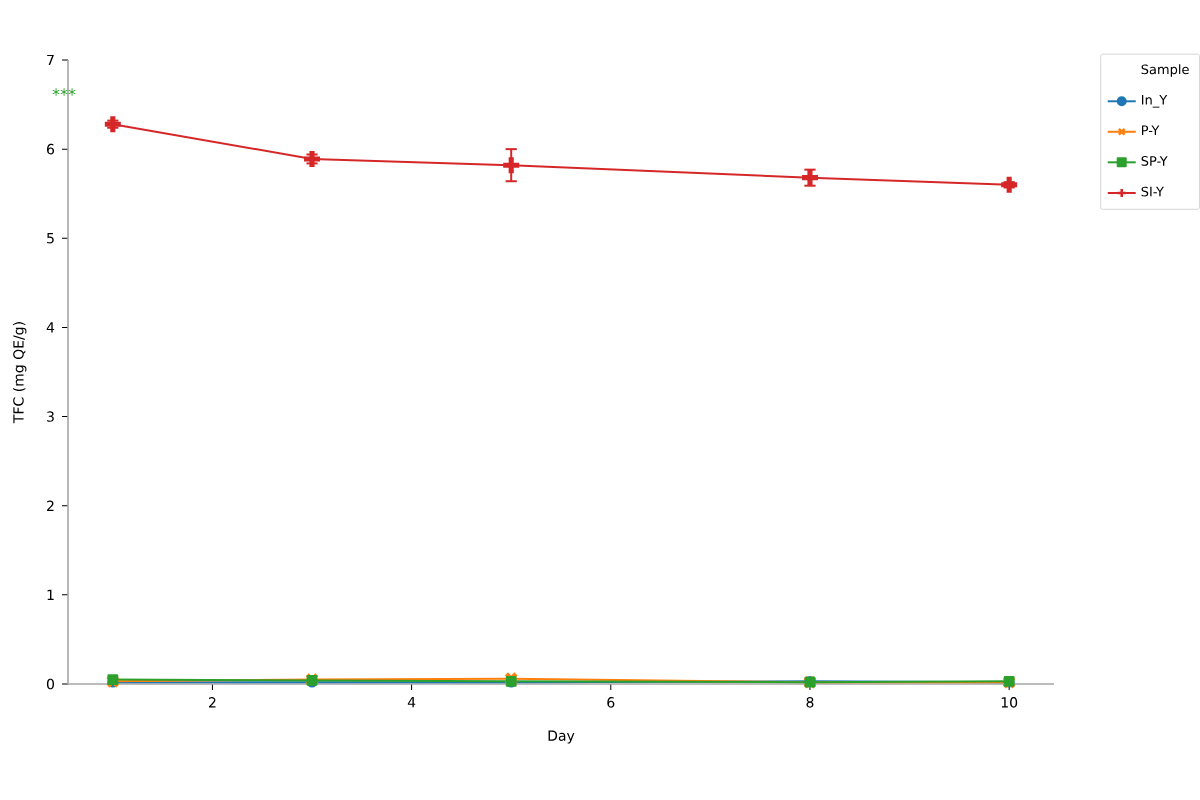 The width and height of the screenshot is (1200, 800). Describe the element at coordinates (64, 92) in the screenshot. I see `annotation: ***` at that location.